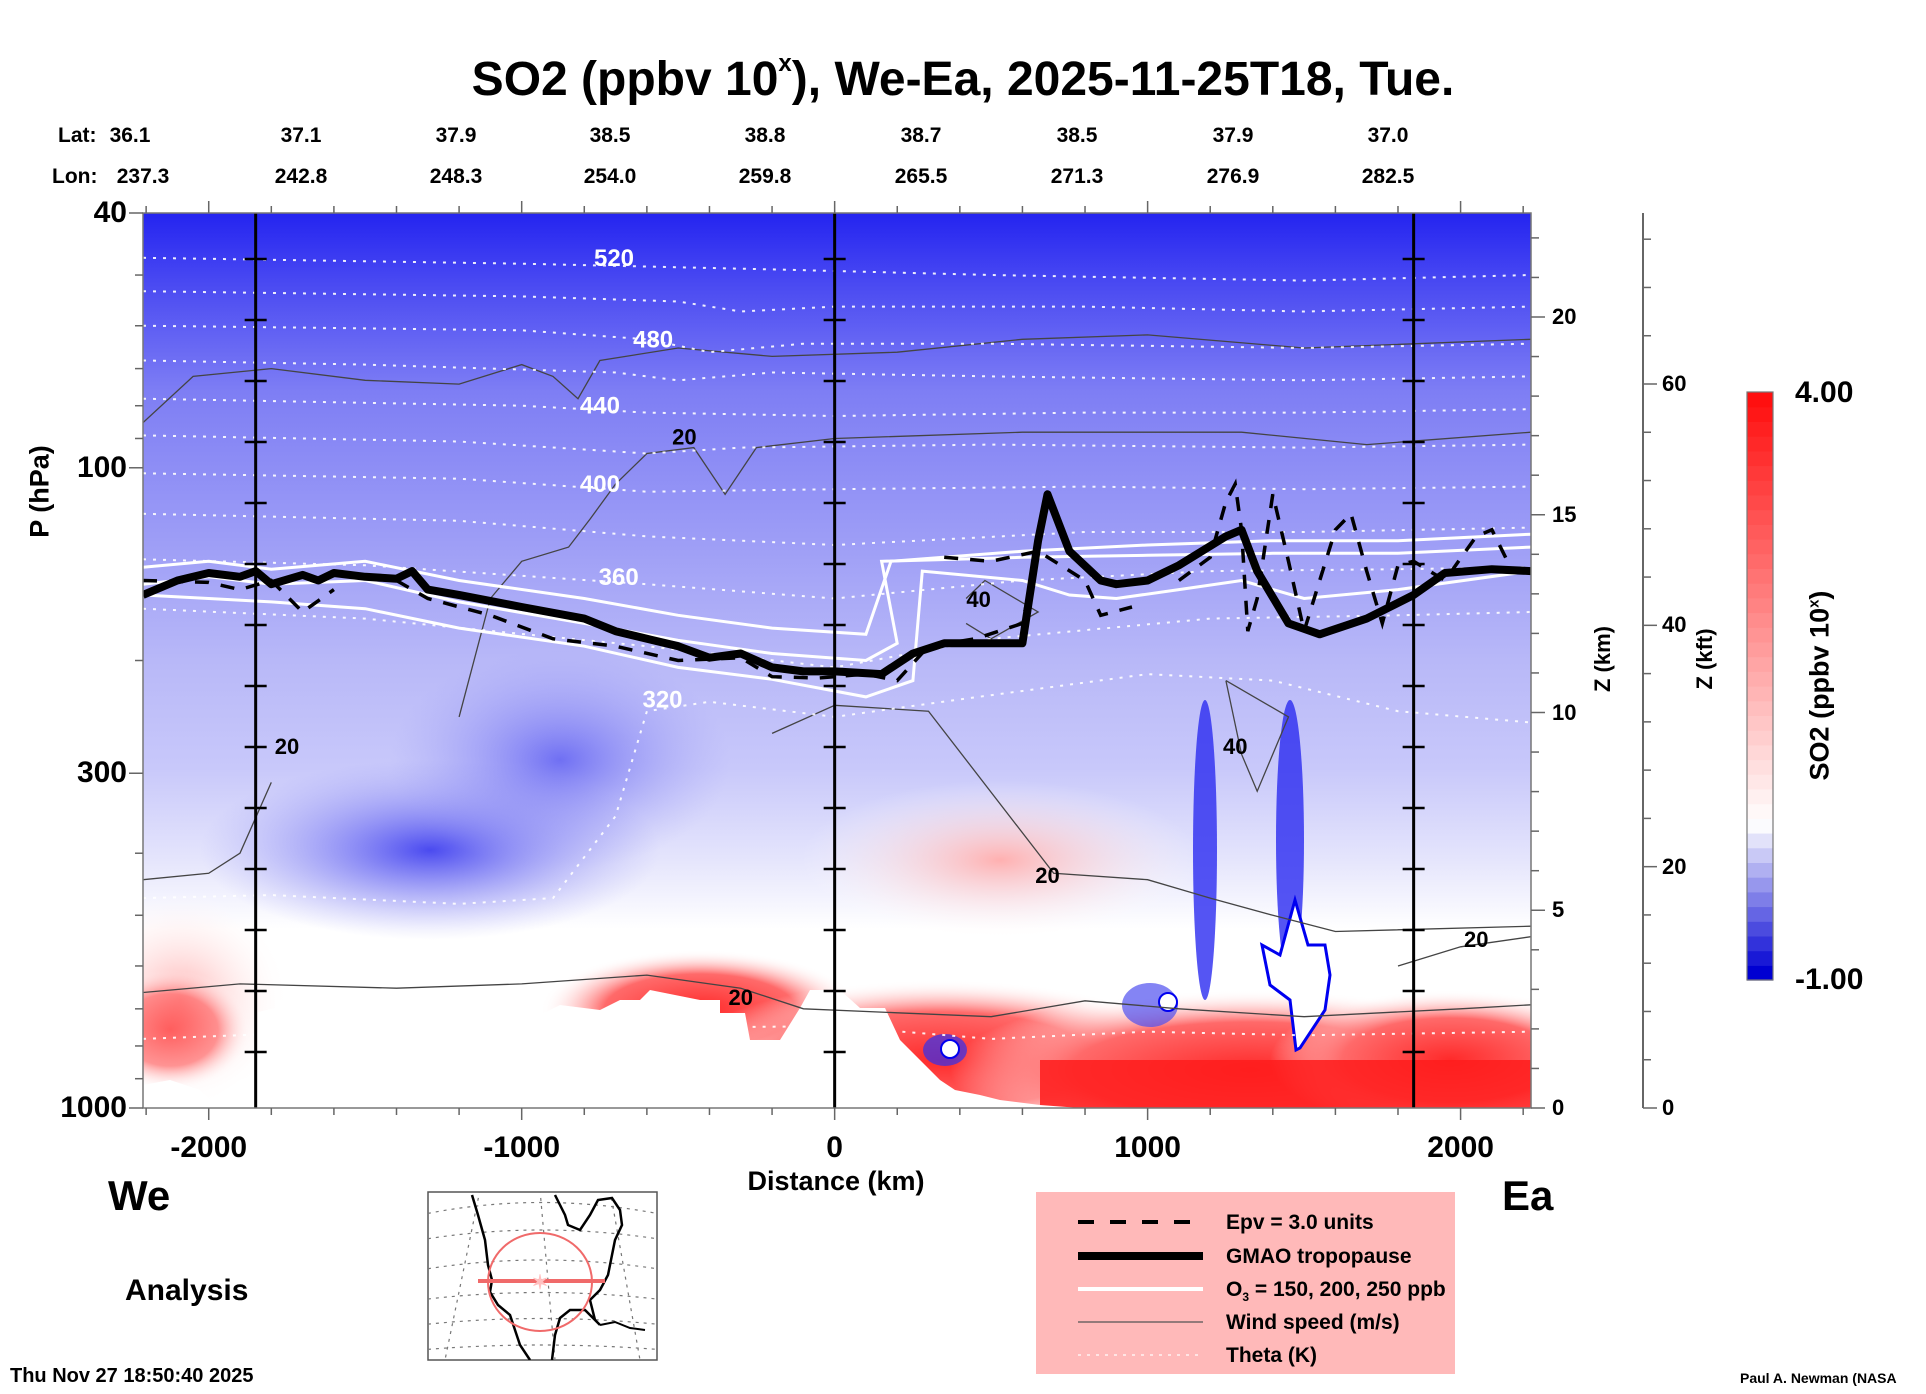 The height and width of the screenshot is (1394, 1926). What do you see at coordinates (1234, 1289) in the screenshot?
I see `legend-ozone-pre: O` at bounding box center [1234, 1289].